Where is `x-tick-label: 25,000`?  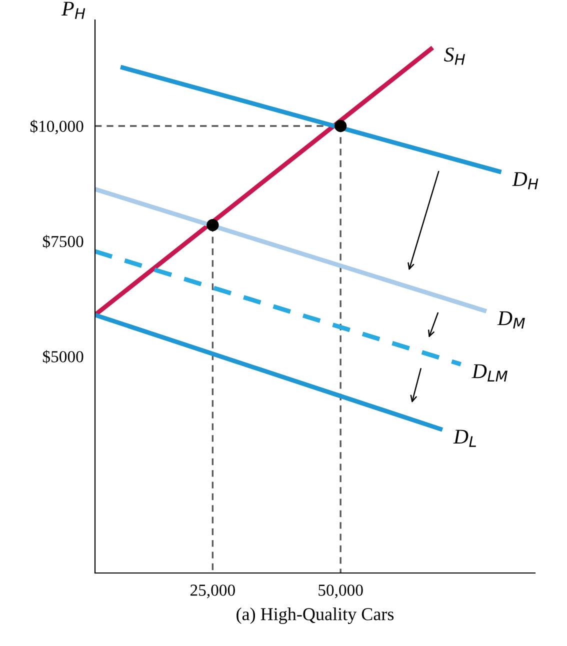
x-tick-label: 25,000 is located at coordinates (212, 591).